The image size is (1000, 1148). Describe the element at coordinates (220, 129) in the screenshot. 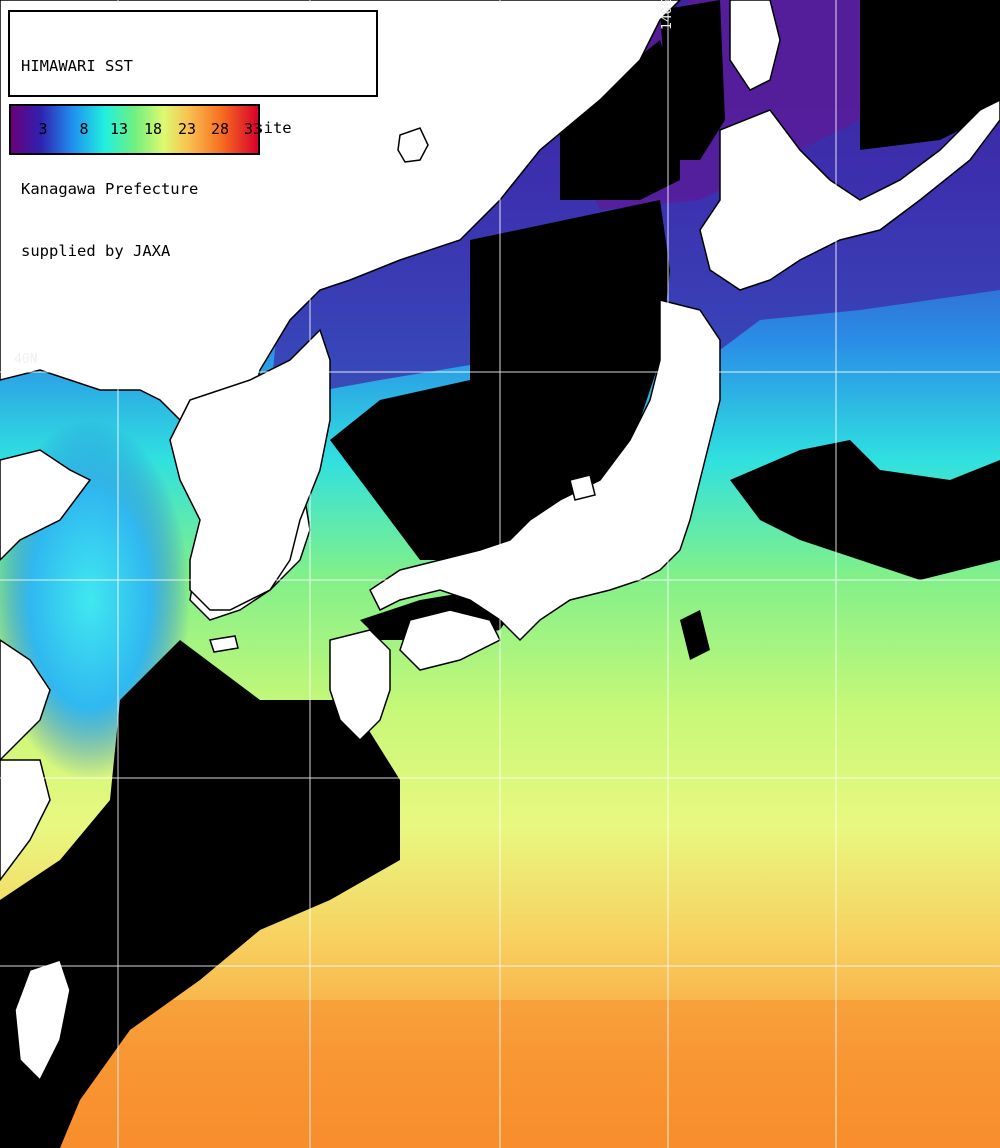

I see `legend-tick: 28` at that location.